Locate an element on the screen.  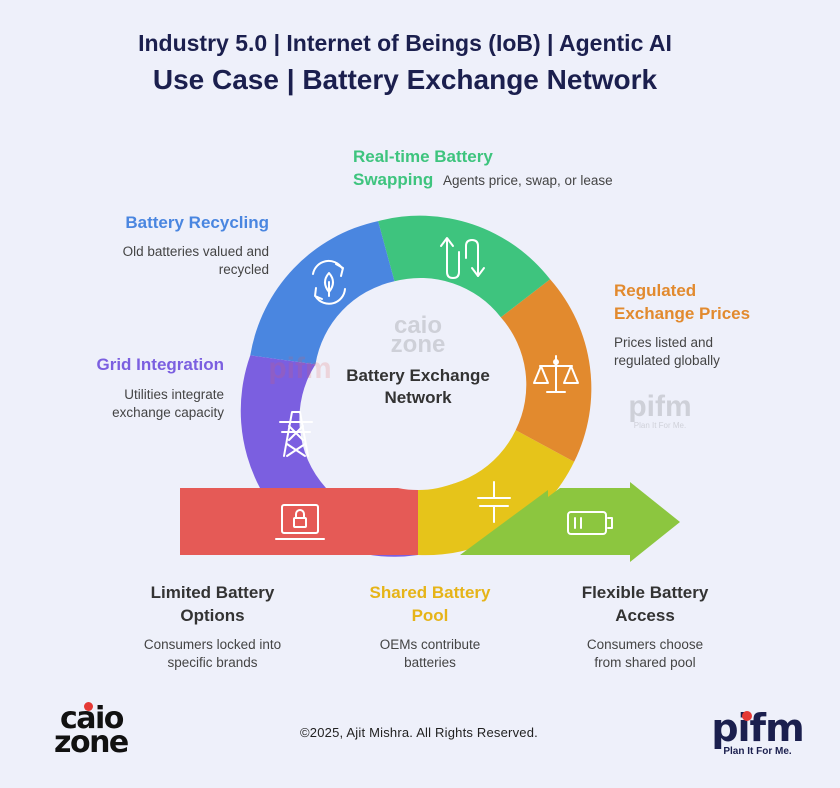
page-title: Use Case | Battery Exchange Network is located at coordinates (405, 79).